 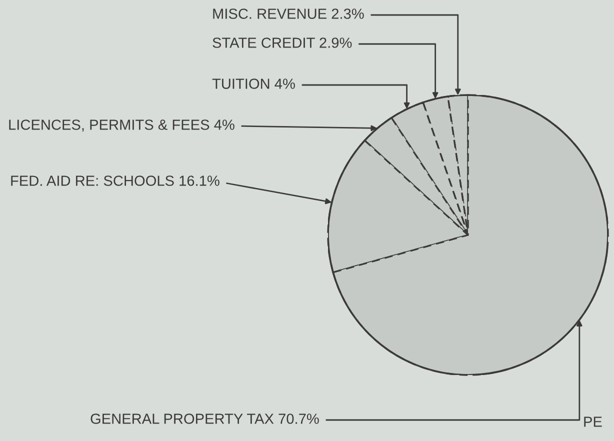 I want to click on text: PE, so click(x=593, y=421).